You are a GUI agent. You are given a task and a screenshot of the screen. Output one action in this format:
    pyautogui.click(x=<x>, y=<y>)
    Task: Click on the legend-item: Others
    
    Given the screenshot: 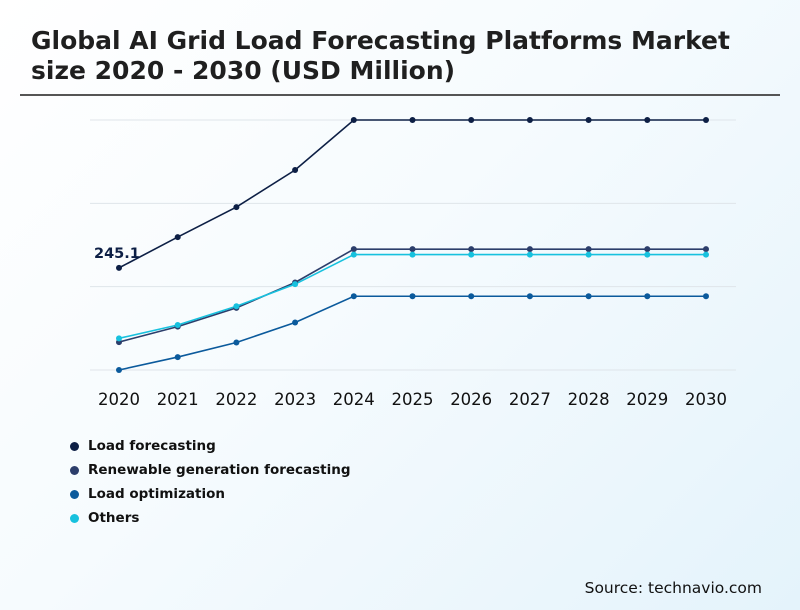 What is the action you would take?
    pyautogui.click(x=210, y=518)
    